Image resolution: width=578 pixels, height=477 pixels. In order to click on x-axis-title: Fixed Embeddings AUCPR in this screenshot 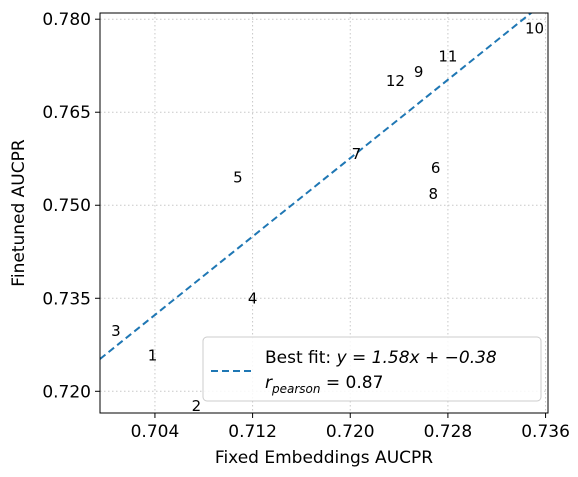, I will do `click(324, 458)`.